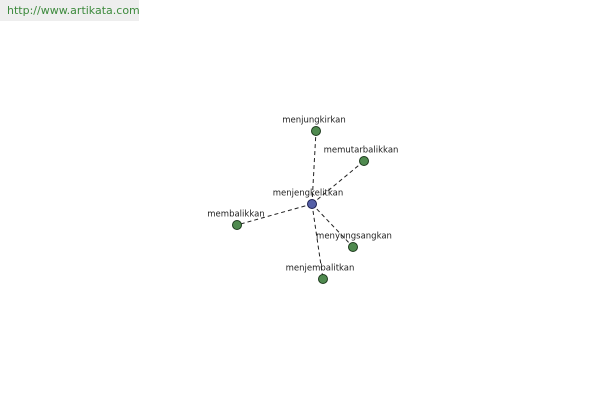 This screenshot has height=400, width=600. I want to click on center-label: menjengkelitkan, so click(308, 194).